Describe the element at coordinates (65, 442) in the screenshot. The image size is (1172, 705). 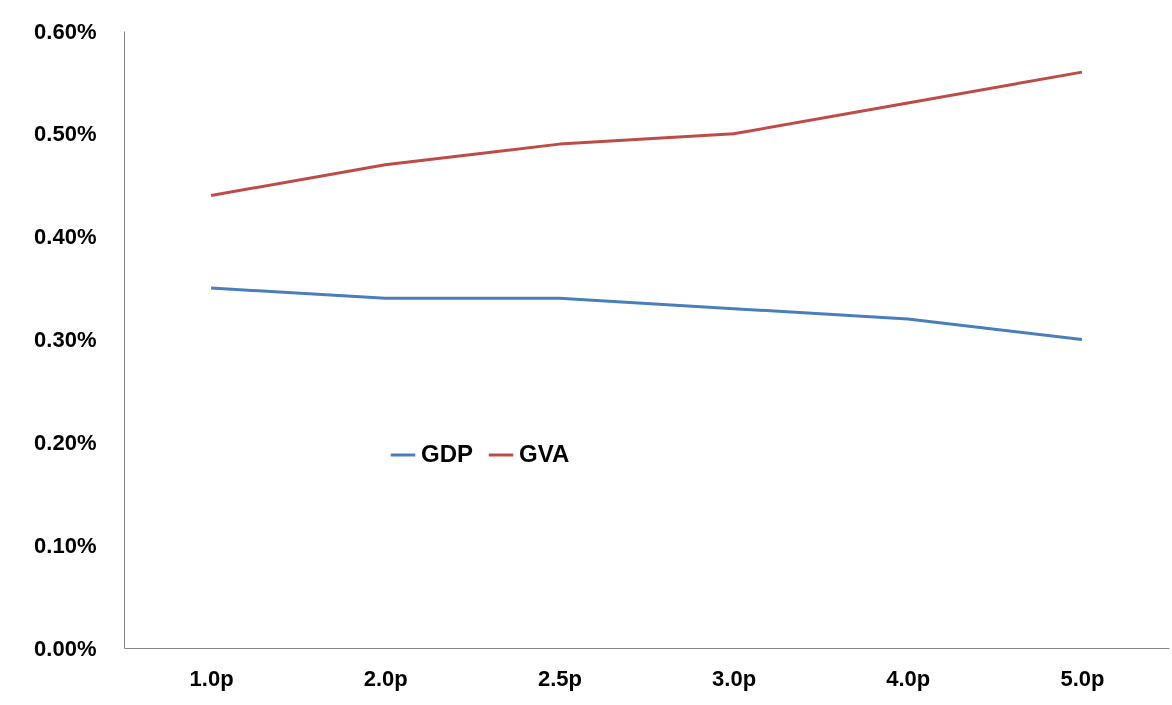
I see `y-tick-label: 0.20%` at that location.